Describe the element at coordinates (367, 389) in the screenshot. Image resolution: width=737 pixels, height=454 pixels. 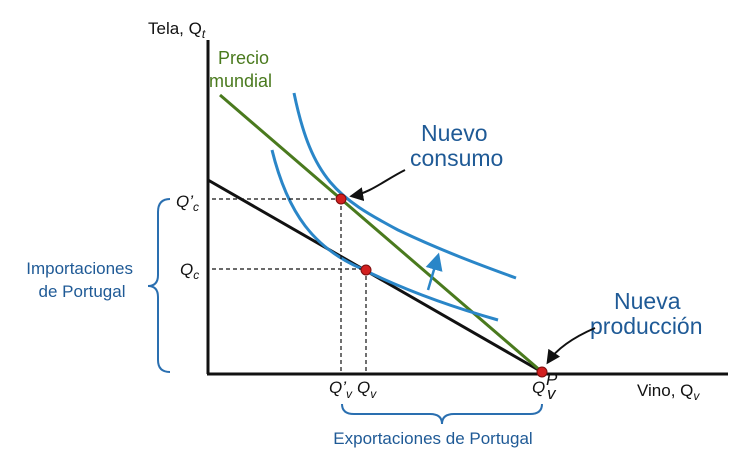
I see `x-tick-qv: Qv` at that location.